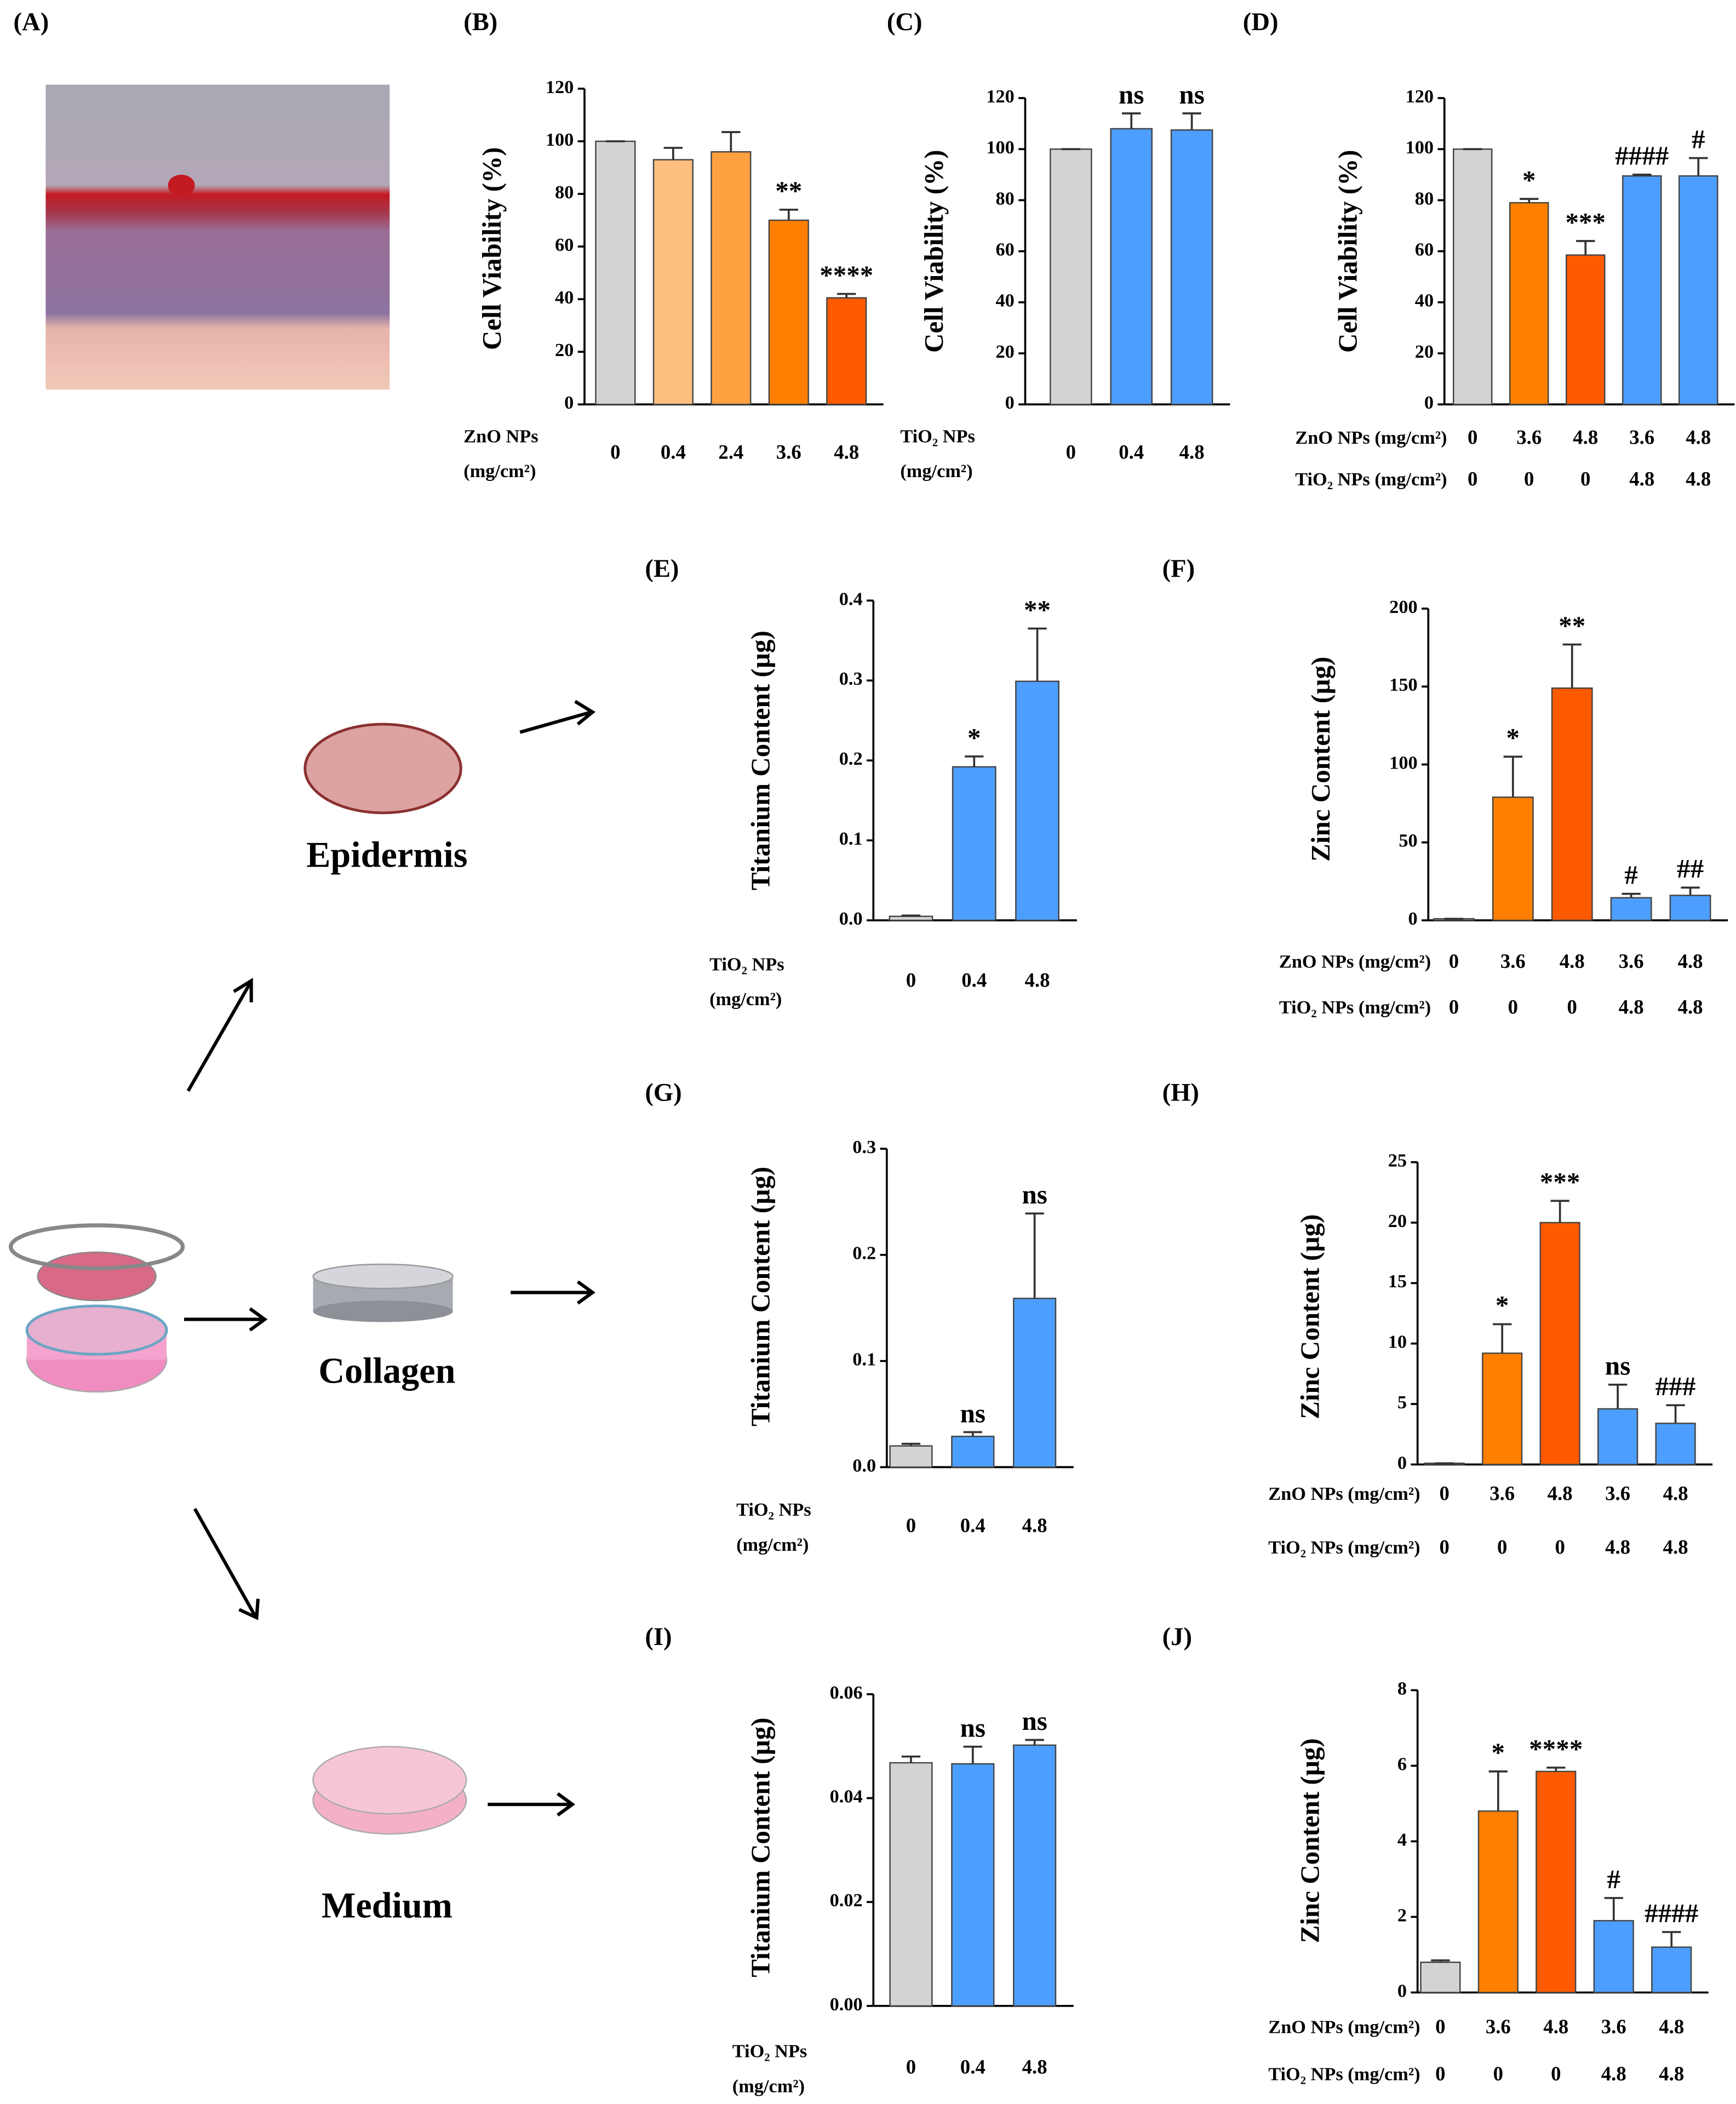 The width and height of the screenshot is (1736, 2104). Describe the element at coordinates (1402, 1763) in the screenshot. I see `y-tick-label: 6` at that location.